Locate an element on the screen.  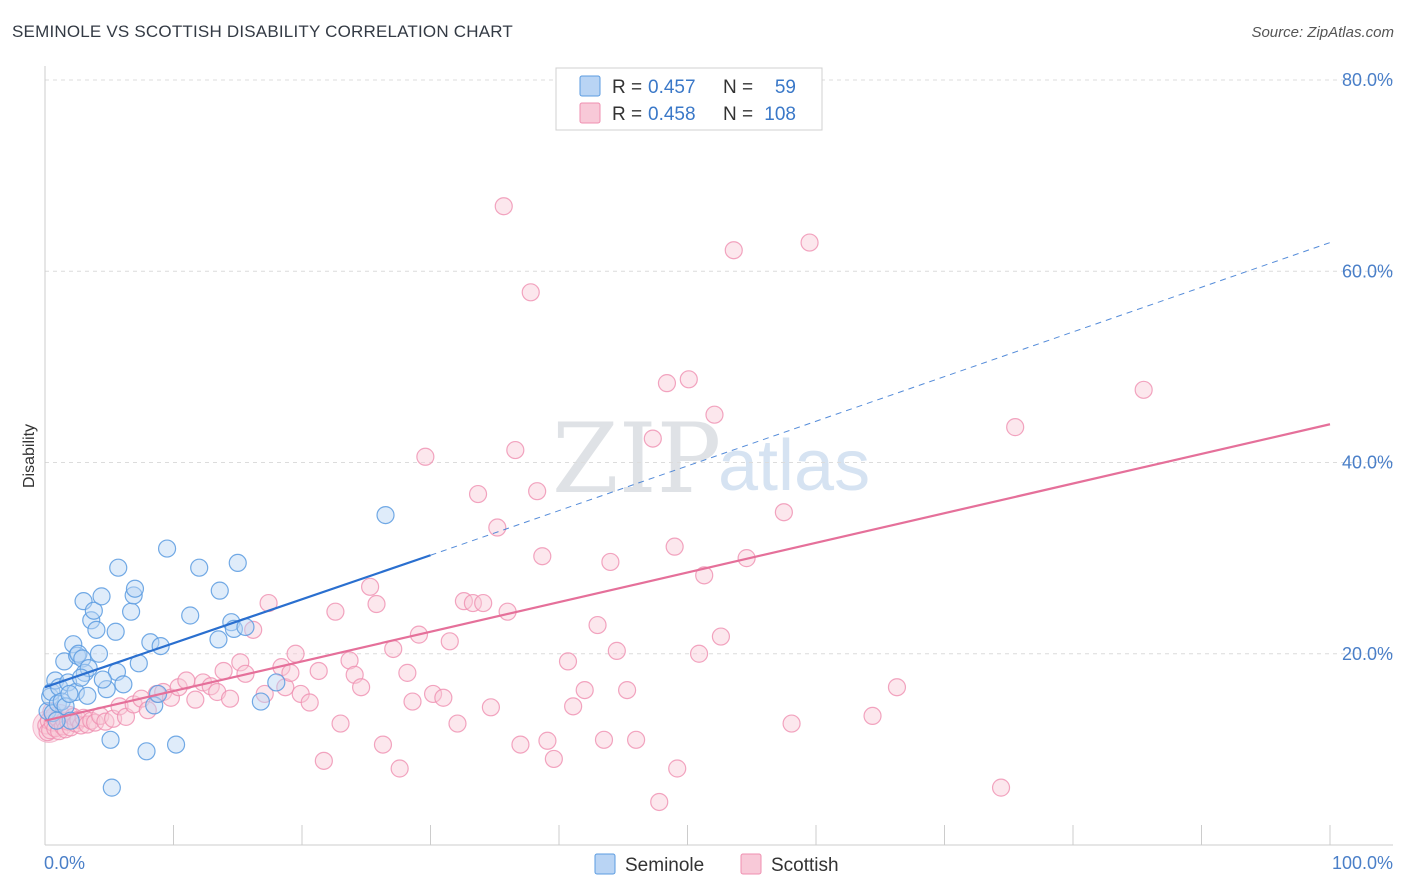
x-tick-label: 0.0% is located at coordinates (64, 863).